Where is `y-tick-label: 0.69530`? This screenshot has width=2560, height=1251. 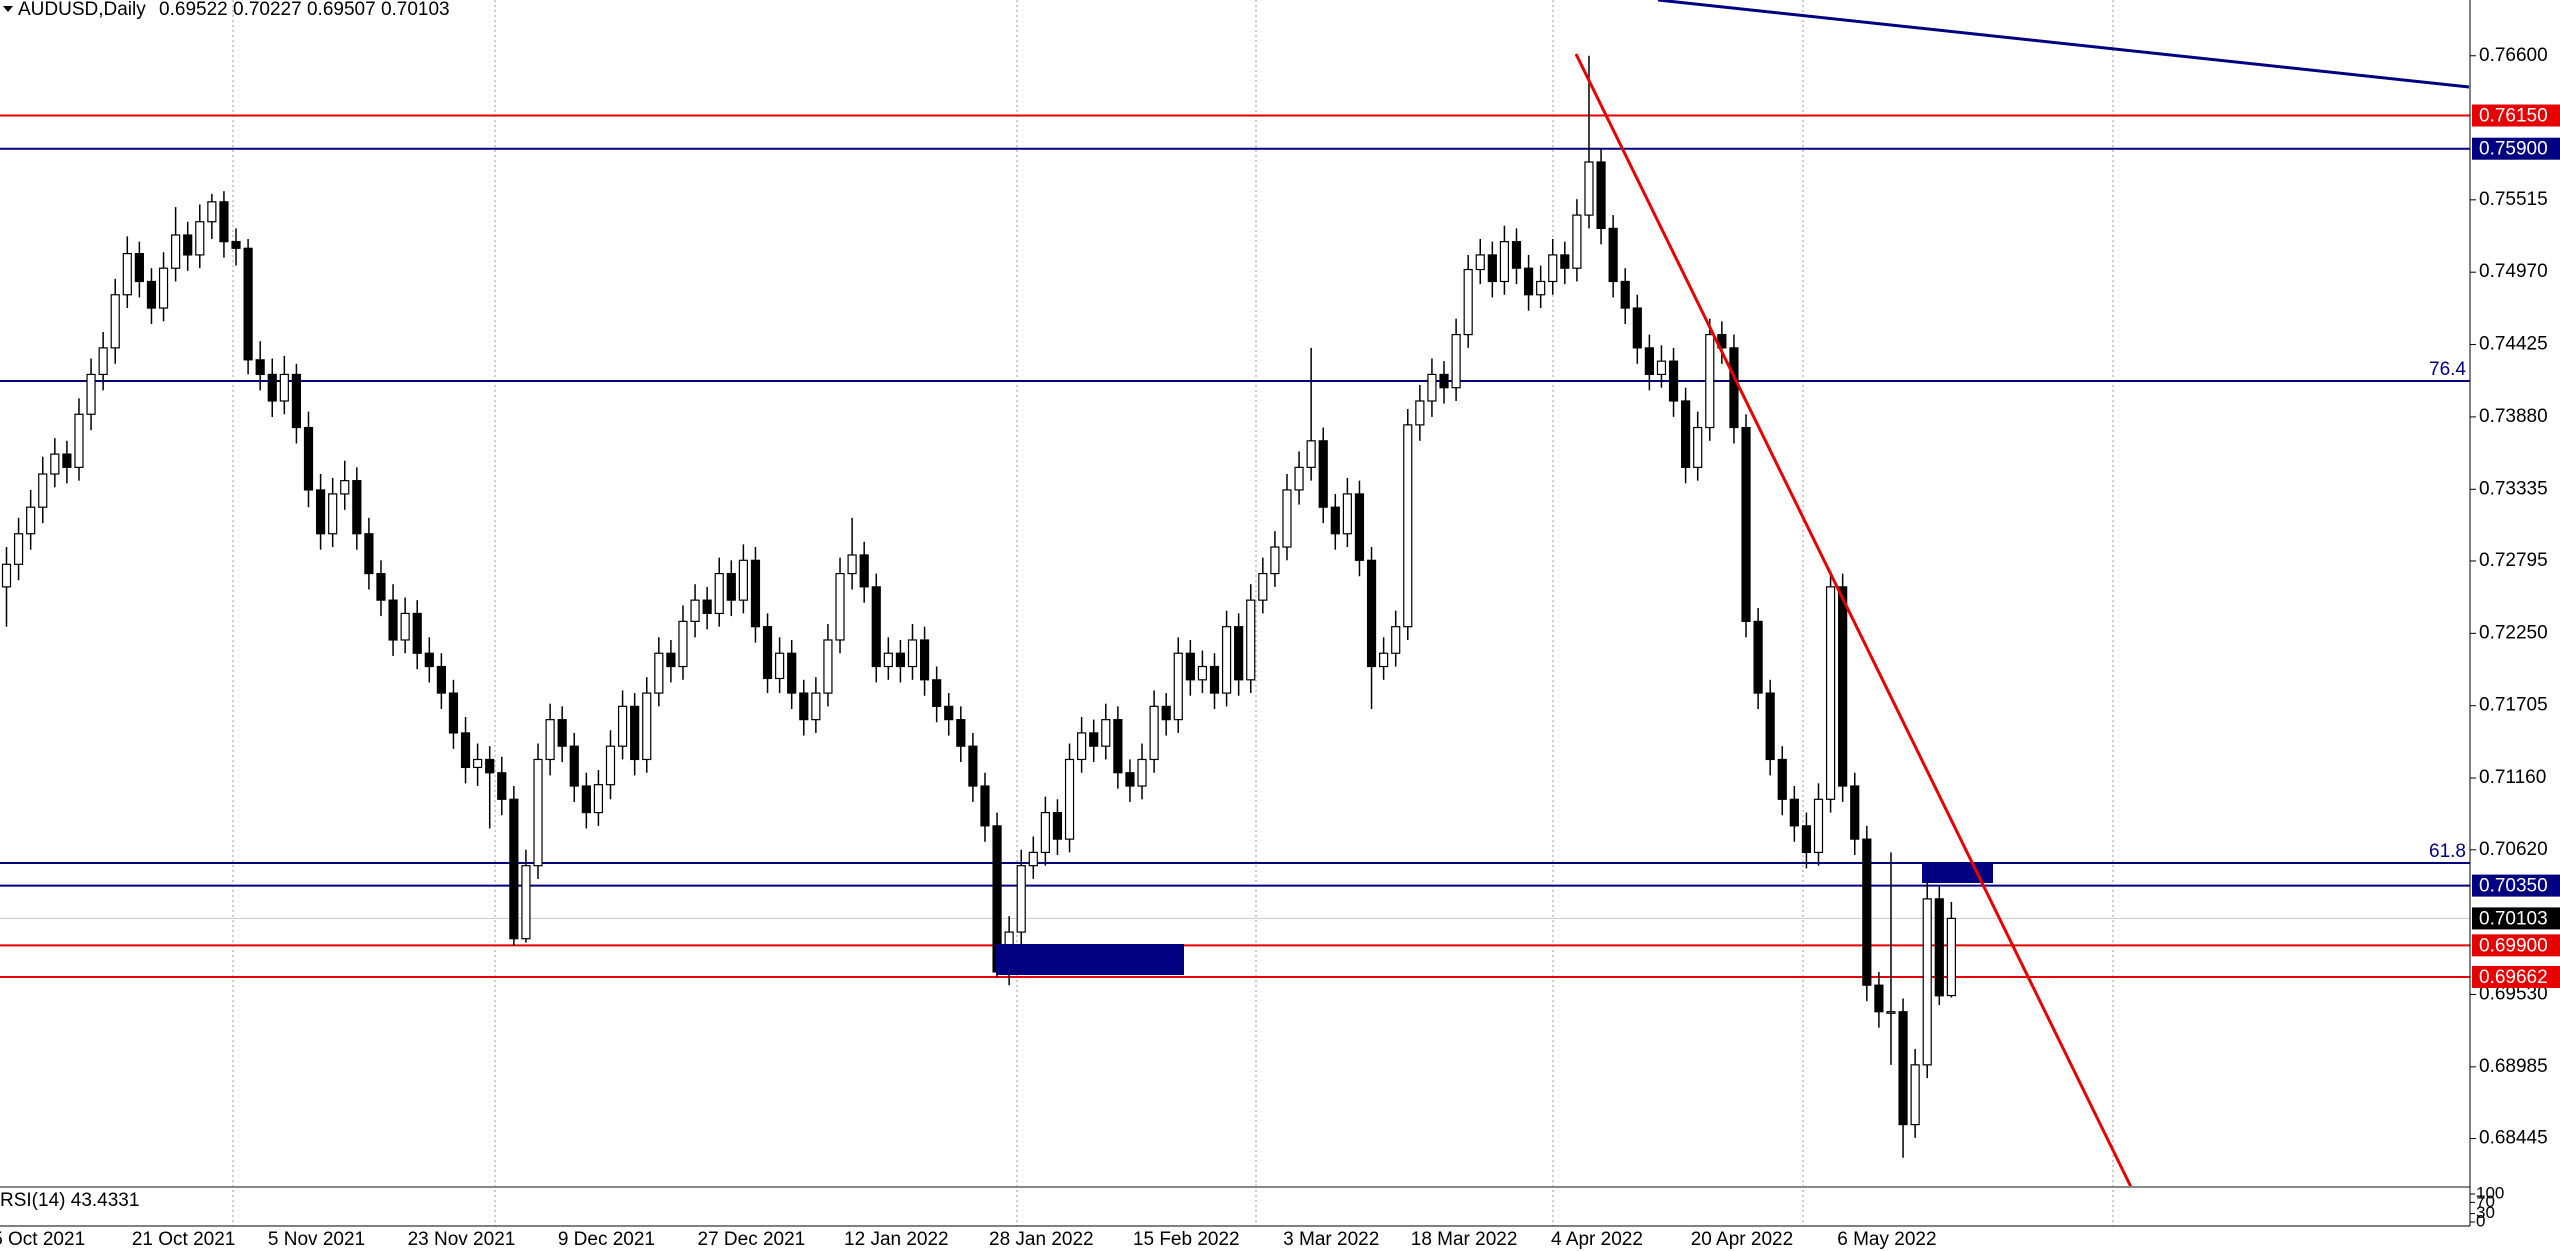 y-tick-label: 0.69530 is located at coordinates (2513, 993).